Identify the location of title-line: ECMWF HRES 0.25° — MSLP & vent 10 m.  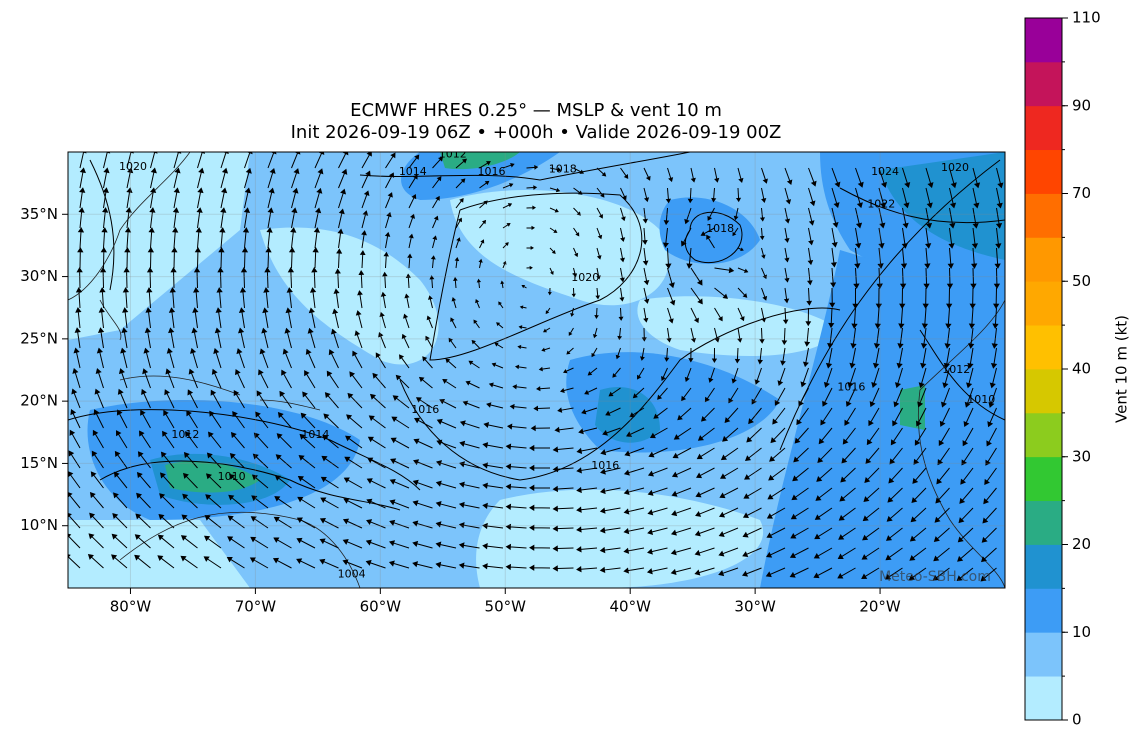
(536, 110).